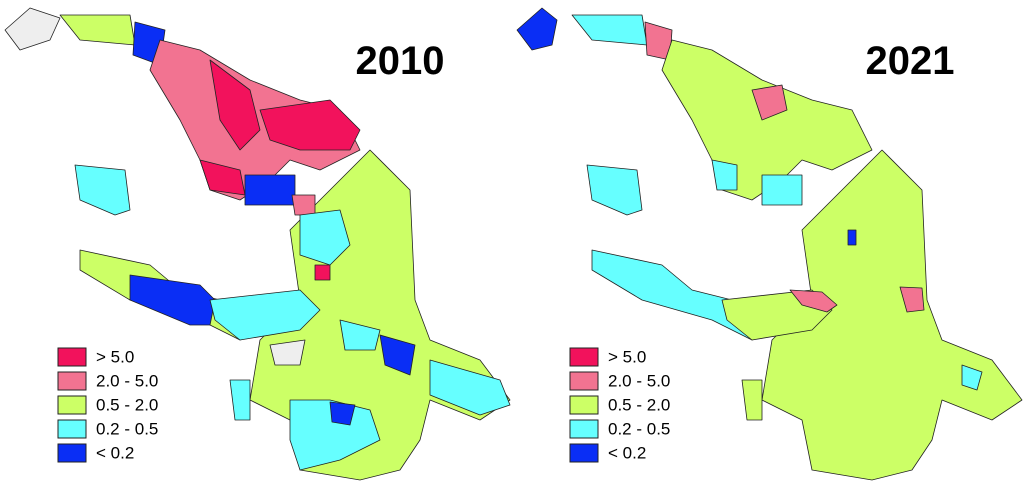 This screenshot has height=489, width=1024. What do you see at coordinates (400, 61) in the screenshot?
I see `panel-title: 2010` at bounding box center [400, 61].